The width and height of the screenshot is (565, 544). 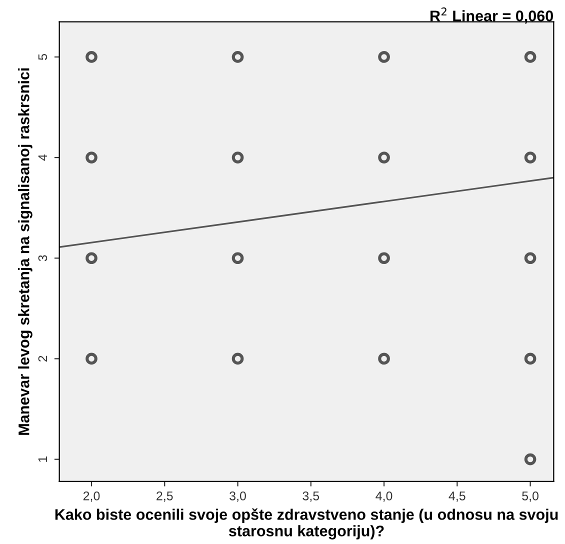 I want to click on y-tick-label: 2, so click(x=43, y=359).